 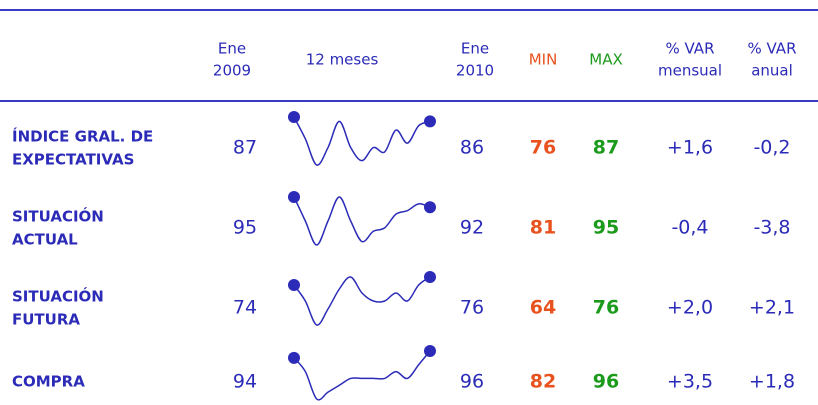 What do you see at coordinates (45, 240) in the screenshot?
I see `row-label: ACTUAL` at bounding box center [45, 240].